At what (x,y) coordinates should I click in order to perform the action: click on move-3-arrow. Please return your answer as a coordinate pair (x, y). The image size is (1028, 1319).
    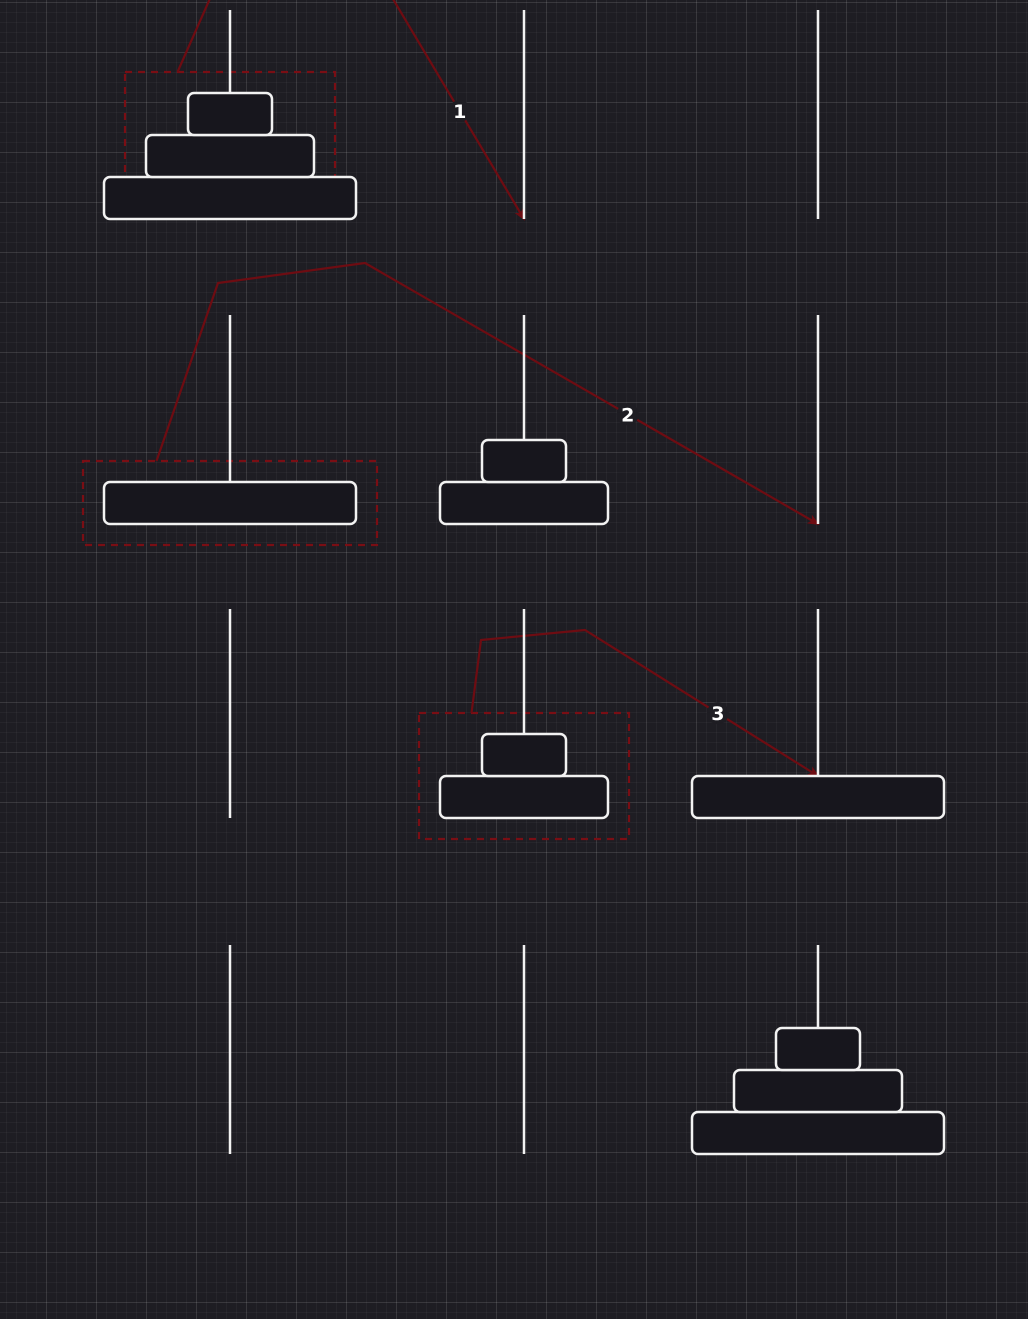
    Looking at the image, I should click on (645, 703).